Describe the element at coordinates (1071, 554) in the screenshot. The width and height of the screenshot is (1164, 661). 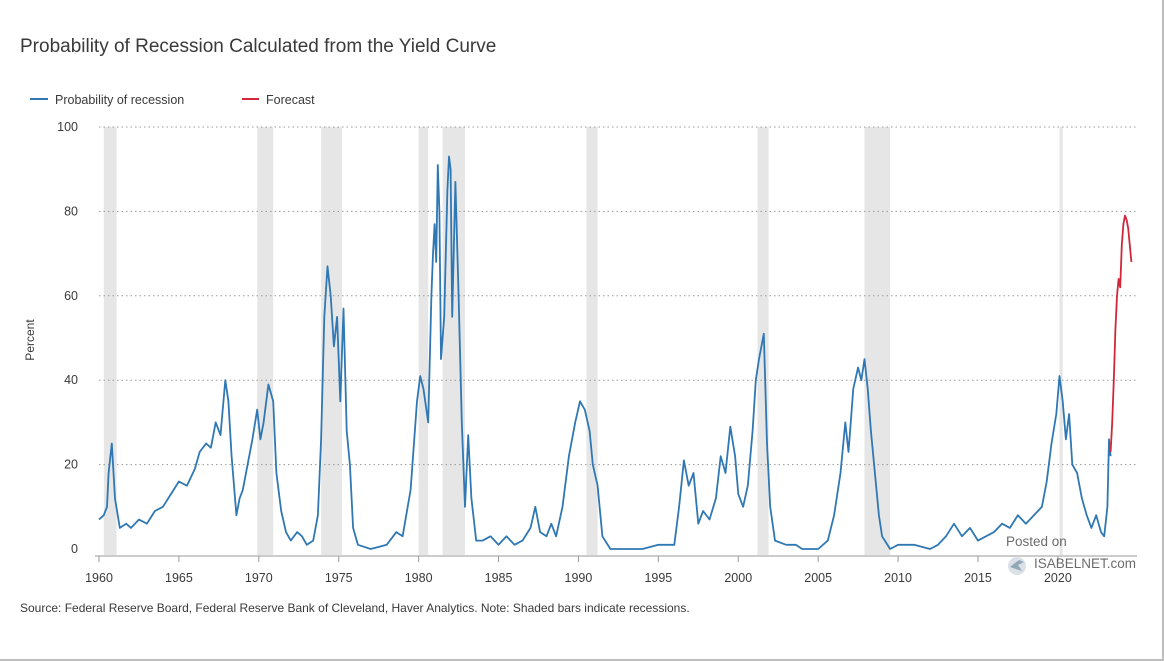
I see `watermark: Posted on ISABELNET.com` at that location.